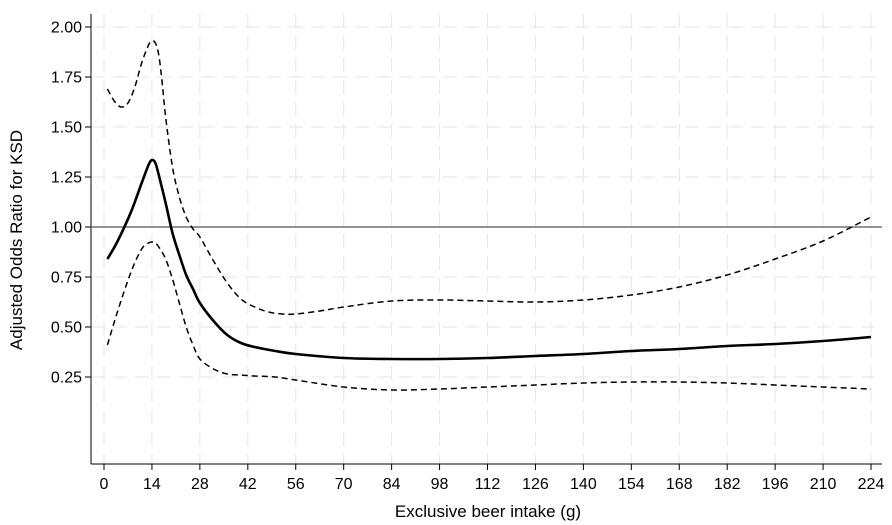  Describe the element at coordinates (16, 240) in the screenshot. I see `y-axis-title: Adjusted Odds Ratio for KSD` at that location.